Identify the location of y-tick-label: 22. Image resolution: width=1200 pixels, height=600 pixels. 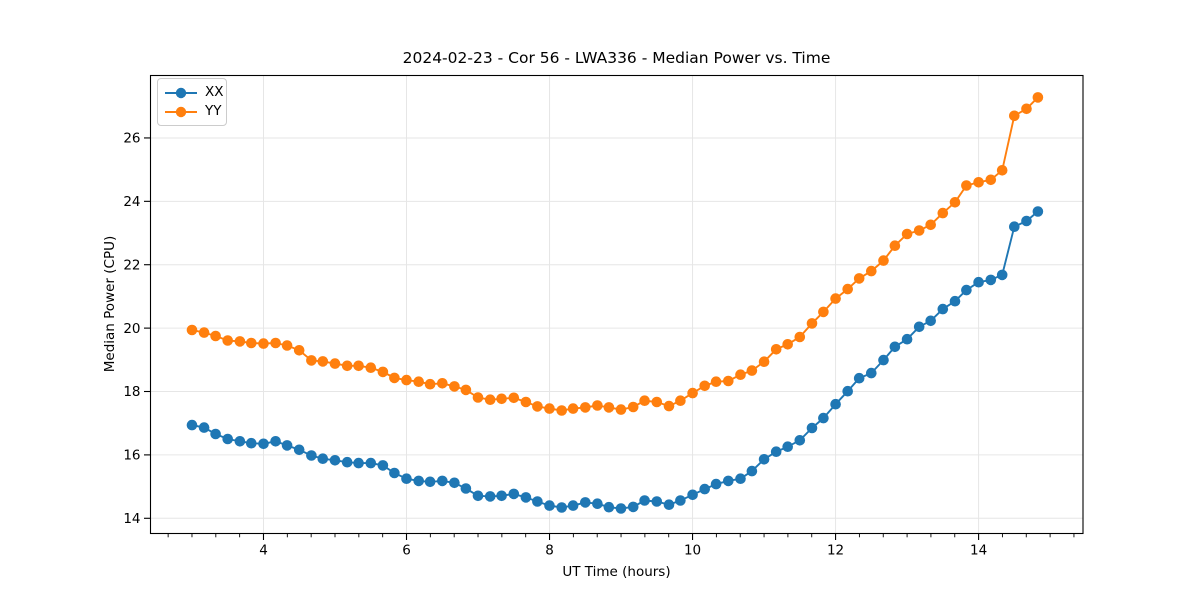
(131, 265).